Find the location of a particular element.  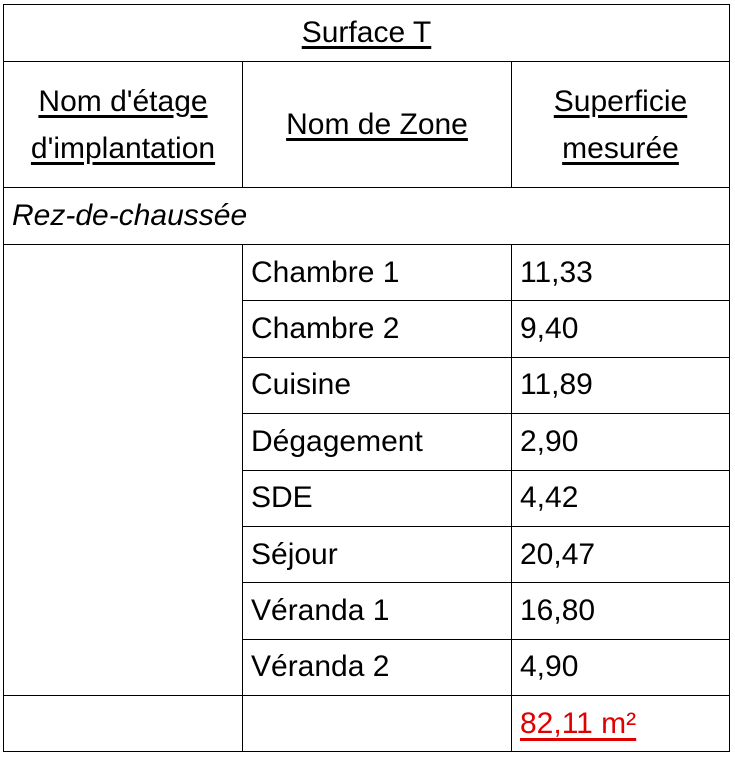

table-row: Chambre 1 11,33 is located at coordinates (486, 273).